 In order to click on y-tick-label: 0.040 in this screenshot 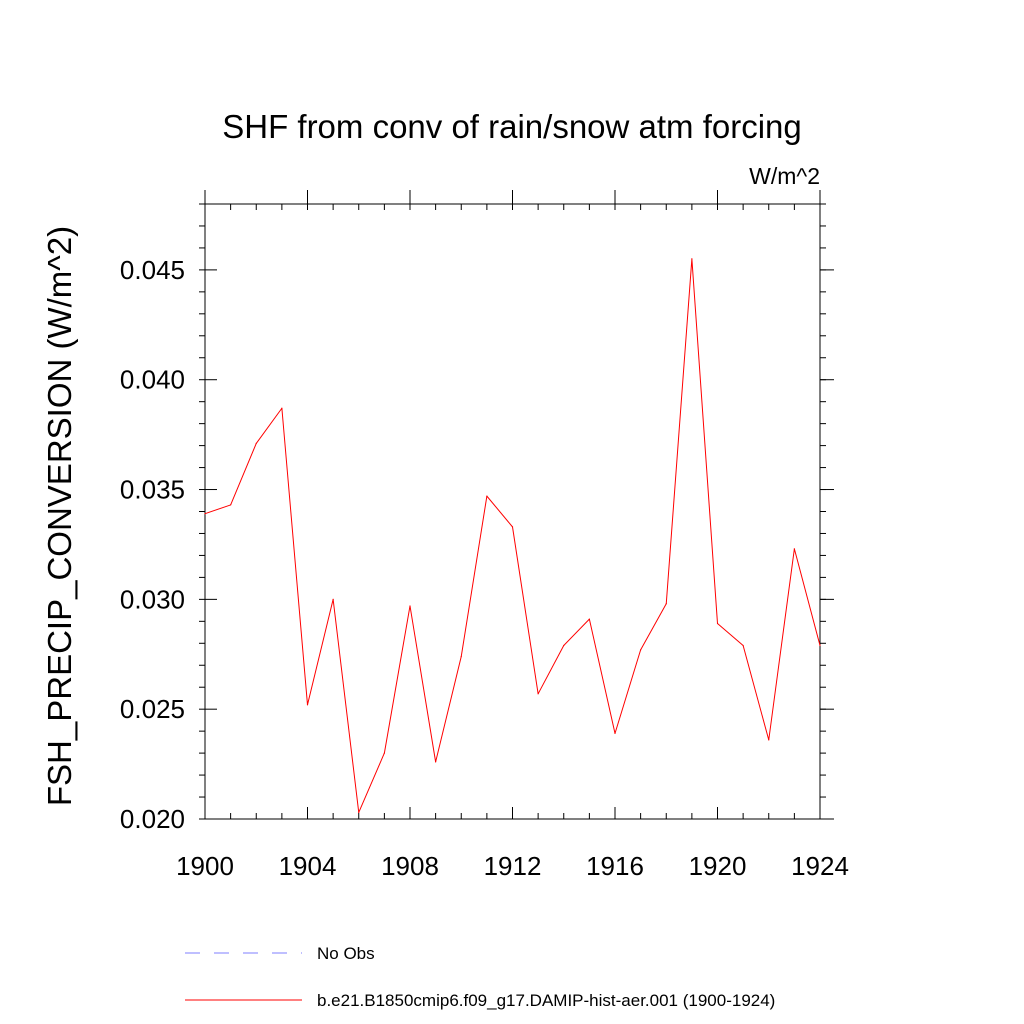, I will do `click(152, 380)`.